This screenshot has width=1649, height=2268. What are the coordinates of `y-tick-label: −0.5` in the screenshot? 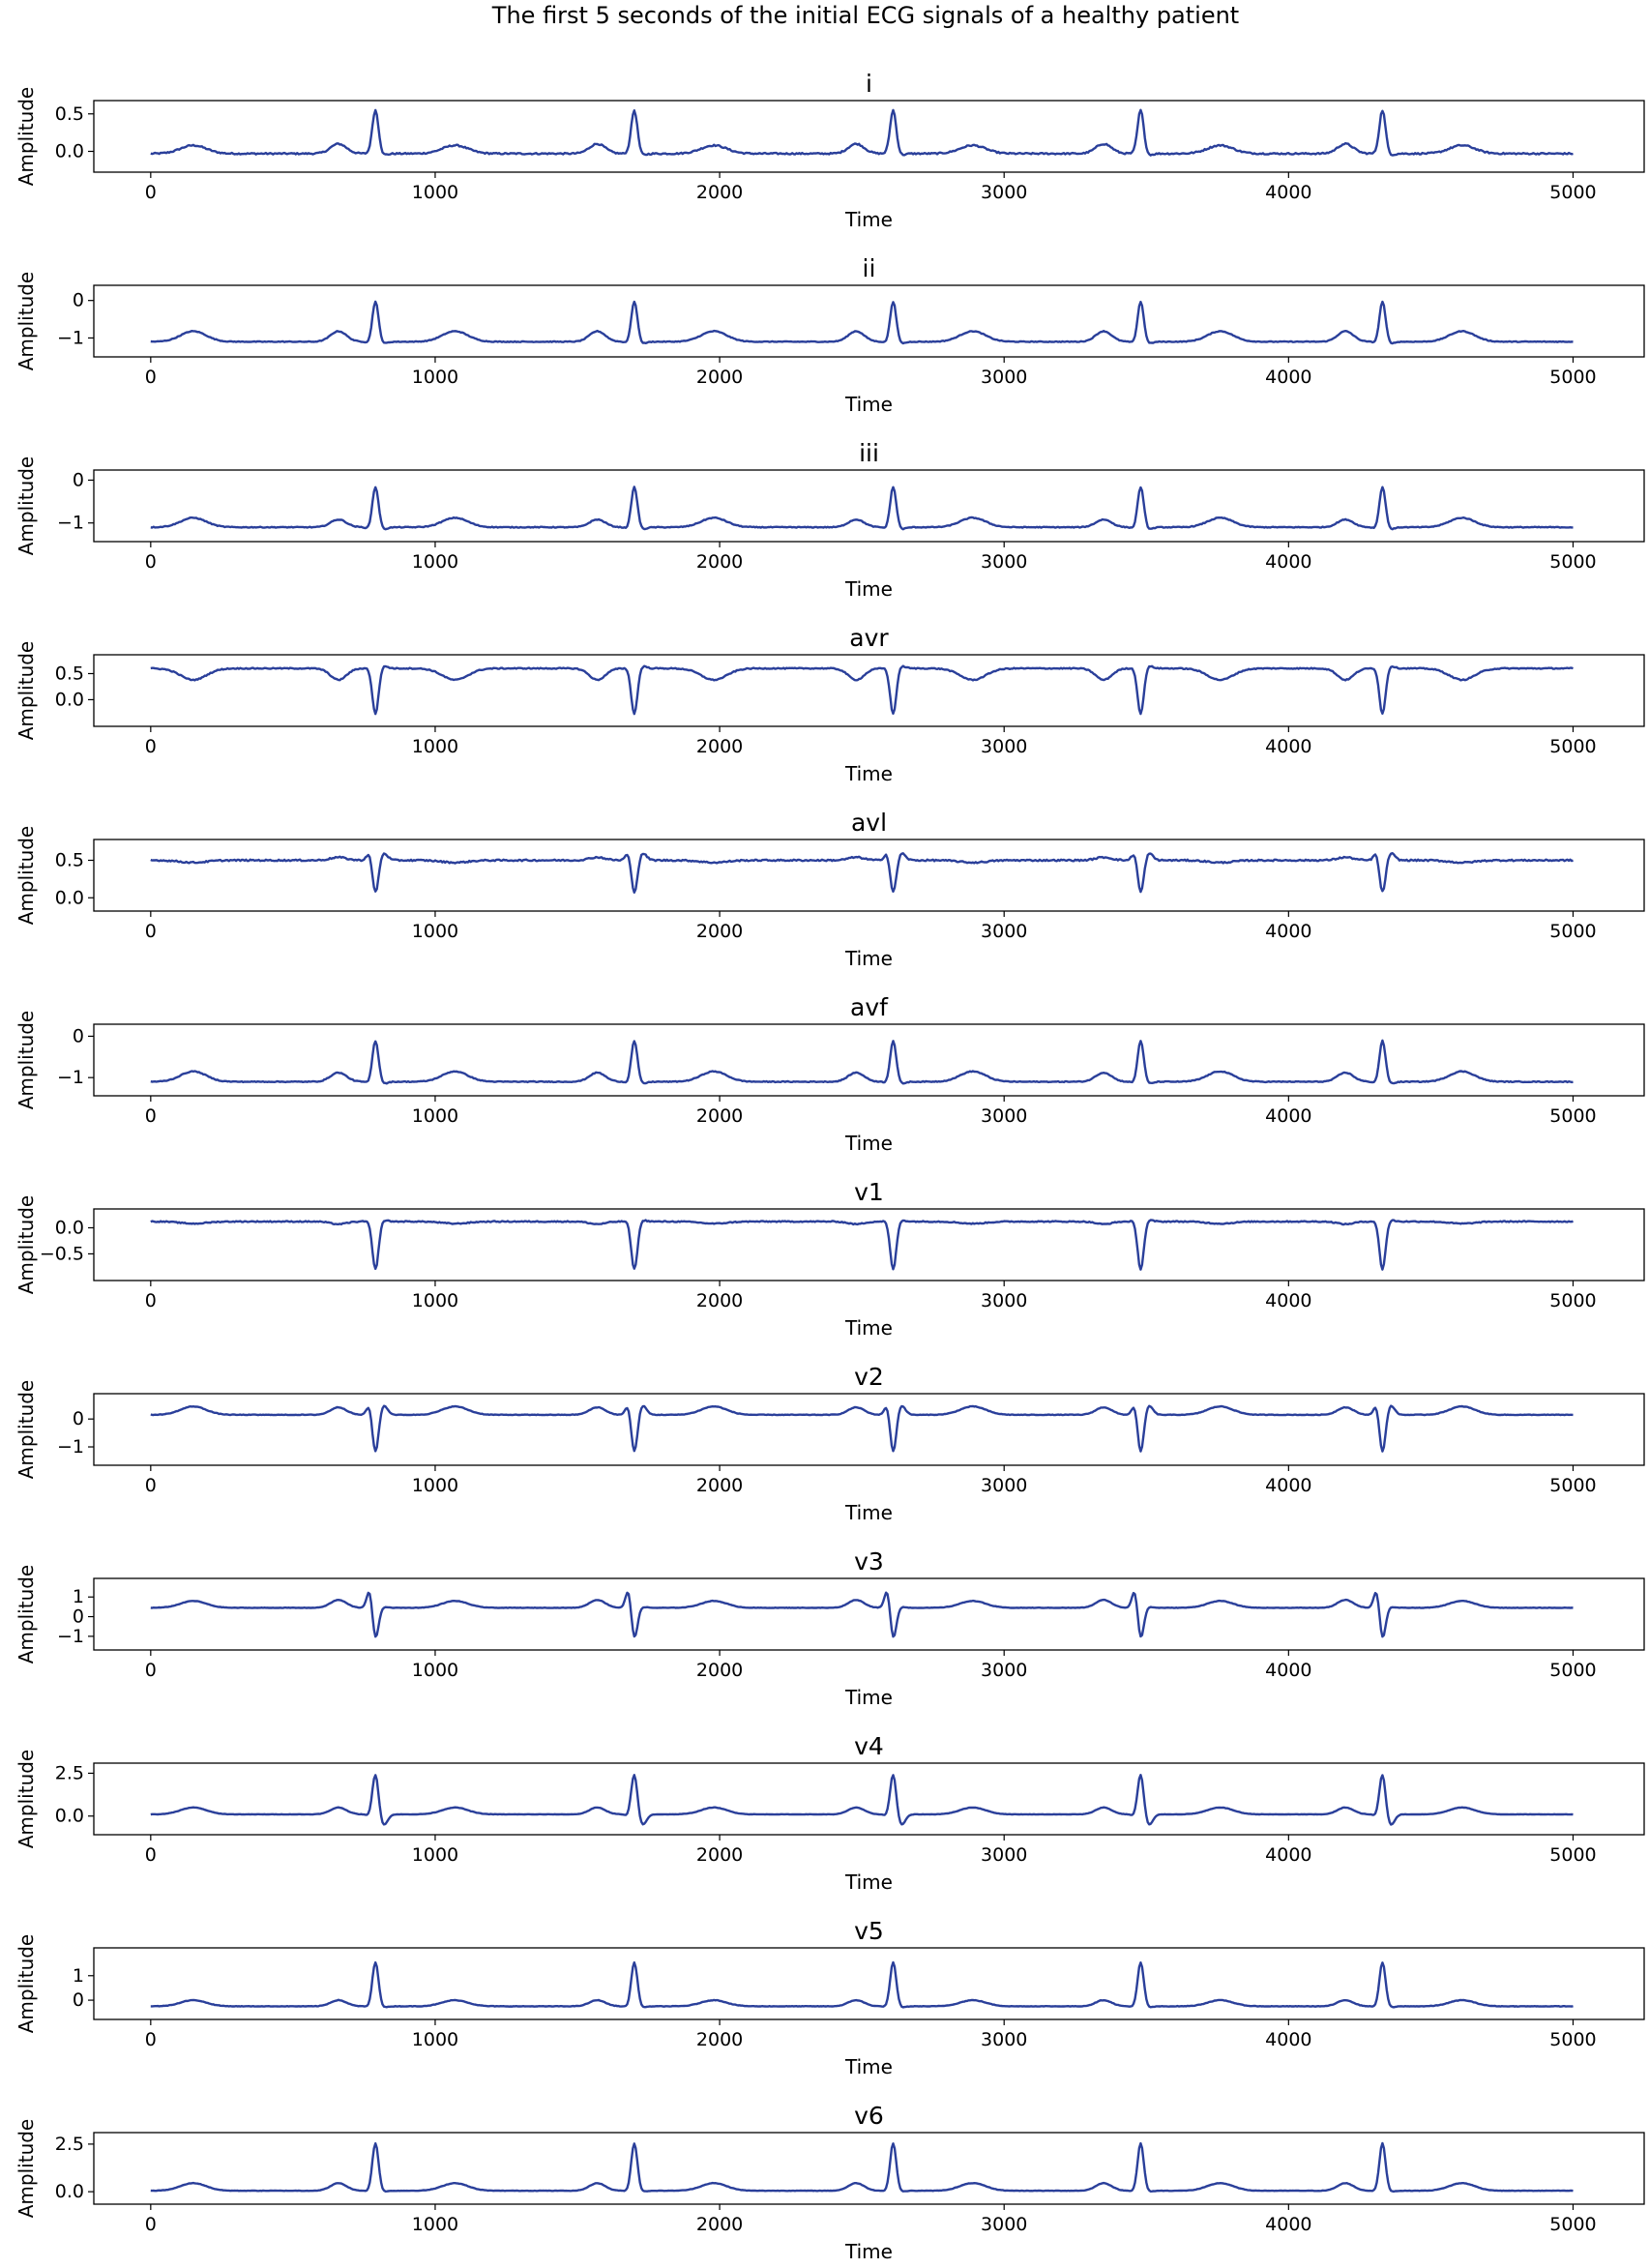 It's located at (62, 1253).